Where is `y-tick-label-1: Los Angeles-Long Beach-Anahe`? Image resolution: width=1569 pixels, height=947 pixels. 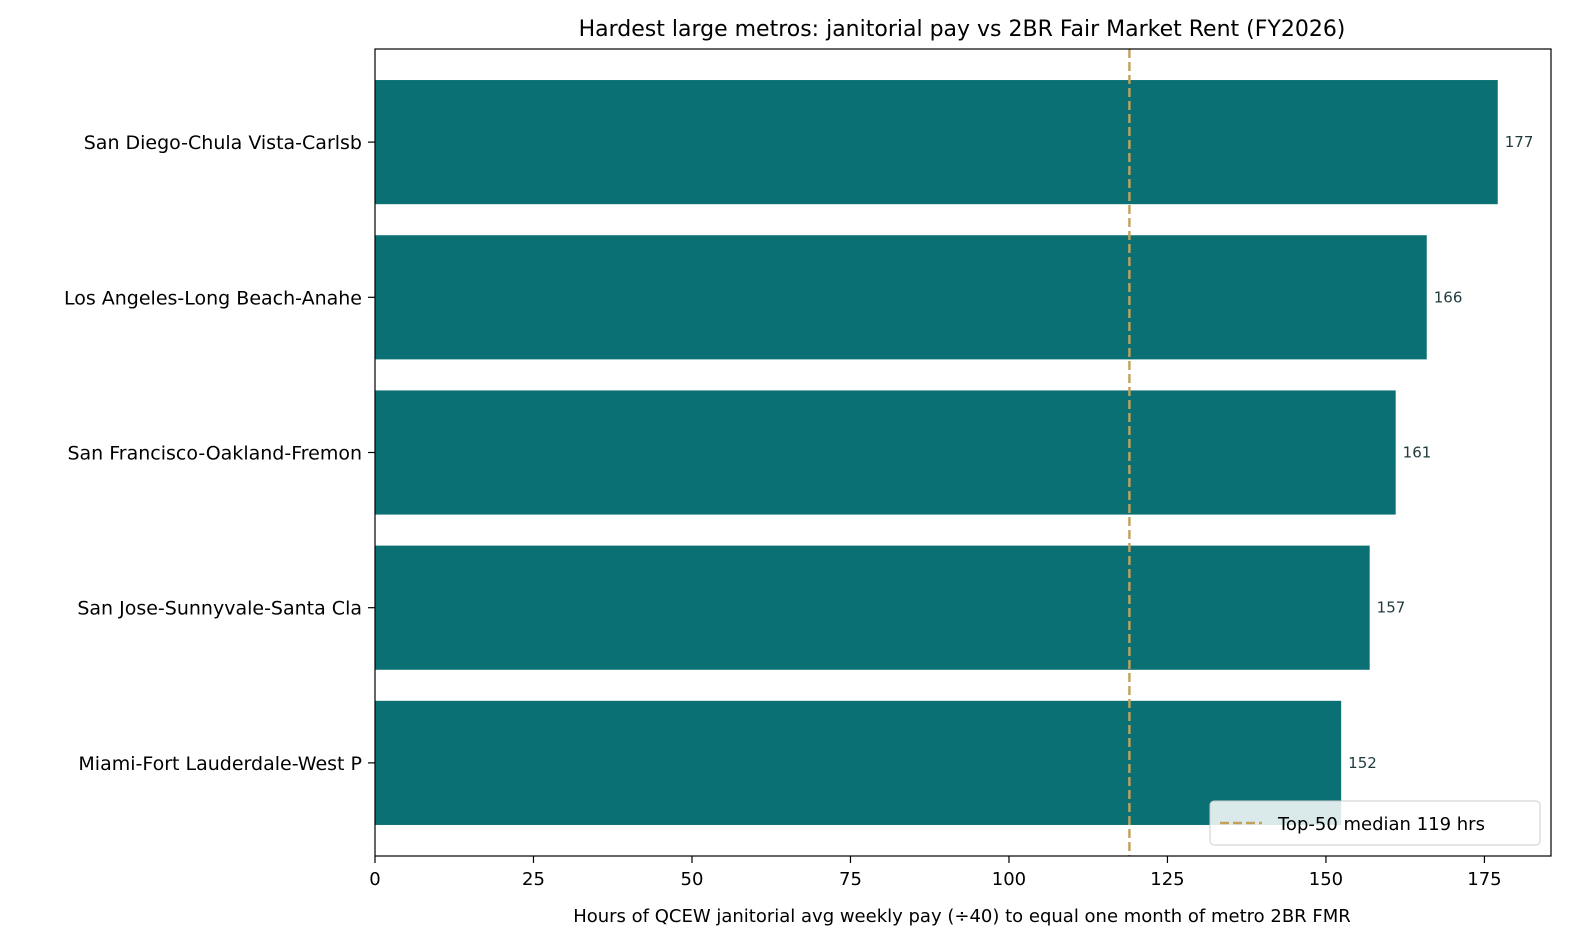
y-tick-label-1: Los Angeles-Long Beach-Anahe is located at coordinates (213, 298).